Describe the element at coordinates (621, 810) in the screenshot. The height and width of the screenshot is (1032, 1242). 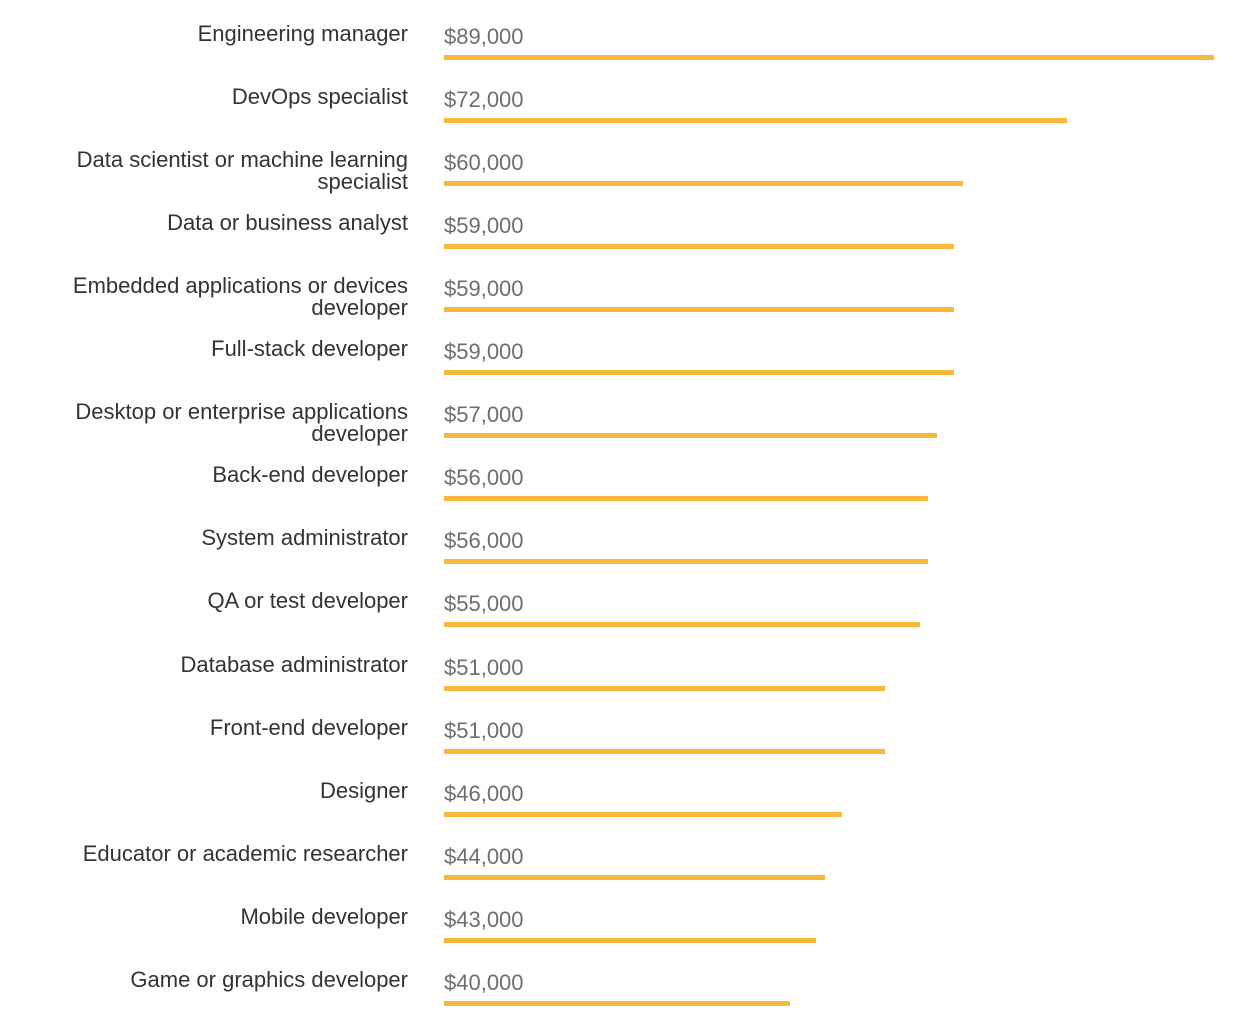
I see `bar-row: Designer $46,000` at that location.